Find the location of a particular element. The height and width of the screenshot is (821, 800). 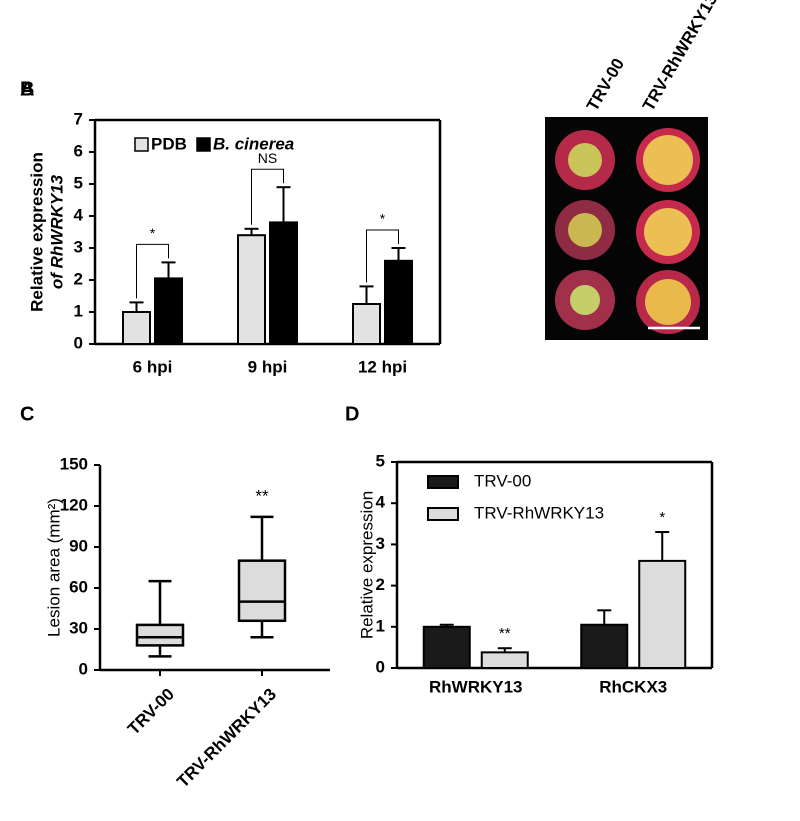

panel-label: B is located at coordinates (27, 89).